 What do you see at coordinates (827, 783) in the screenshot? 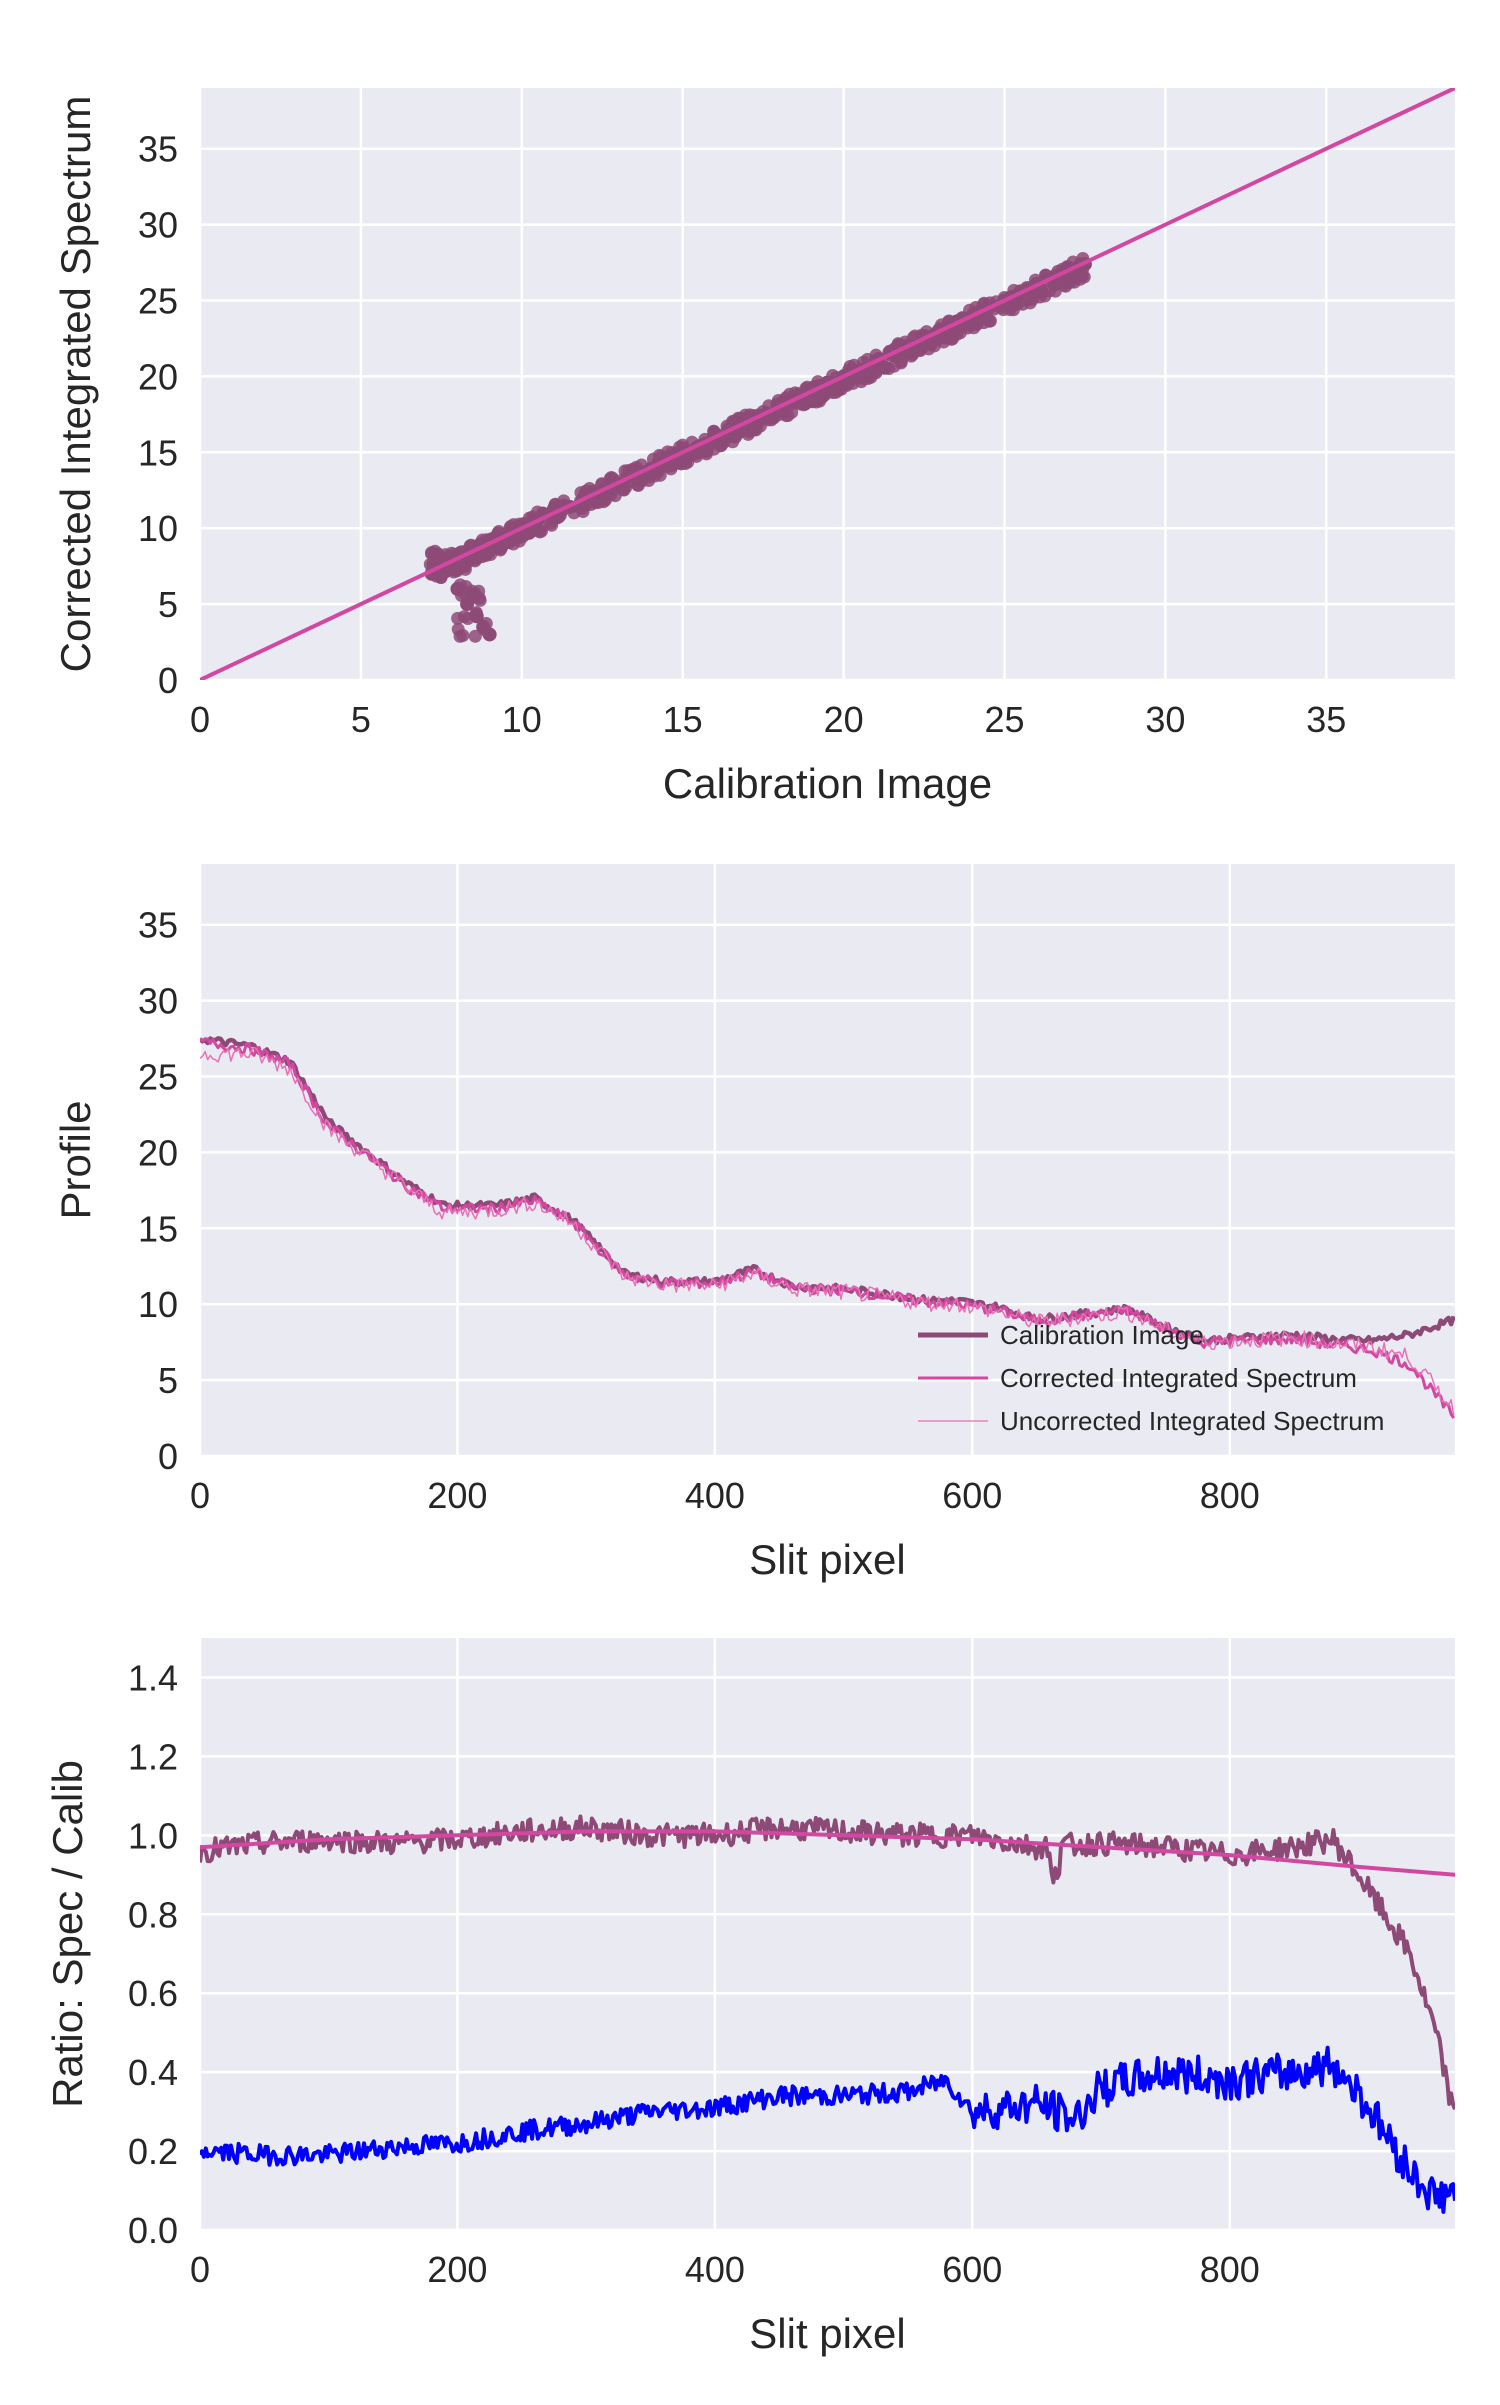
I see `x-axis-label: Calibration Image` at bounding box center [827, 783].